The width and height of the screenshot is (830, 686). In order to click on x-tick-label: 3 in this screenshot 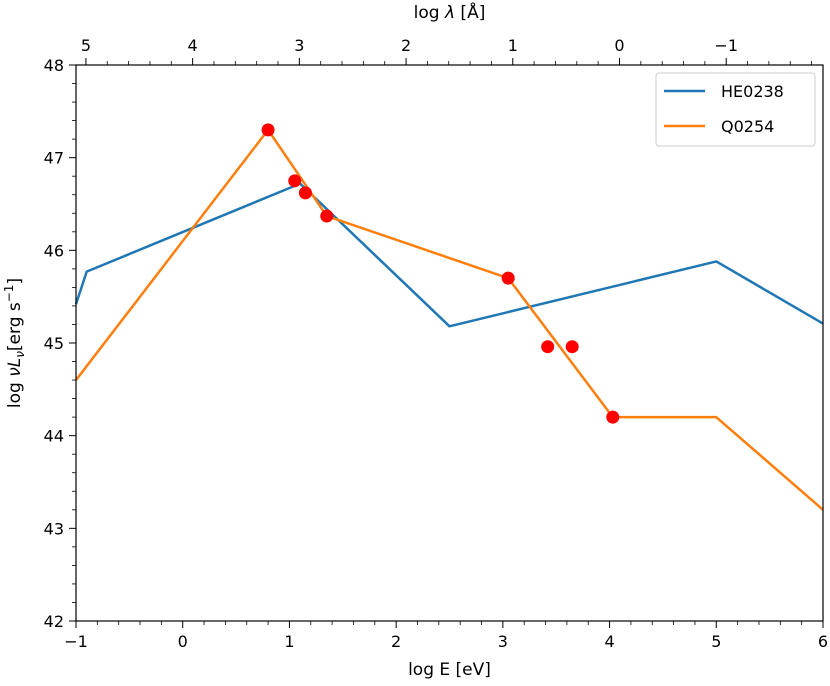, I will do `click(503, 641)`.